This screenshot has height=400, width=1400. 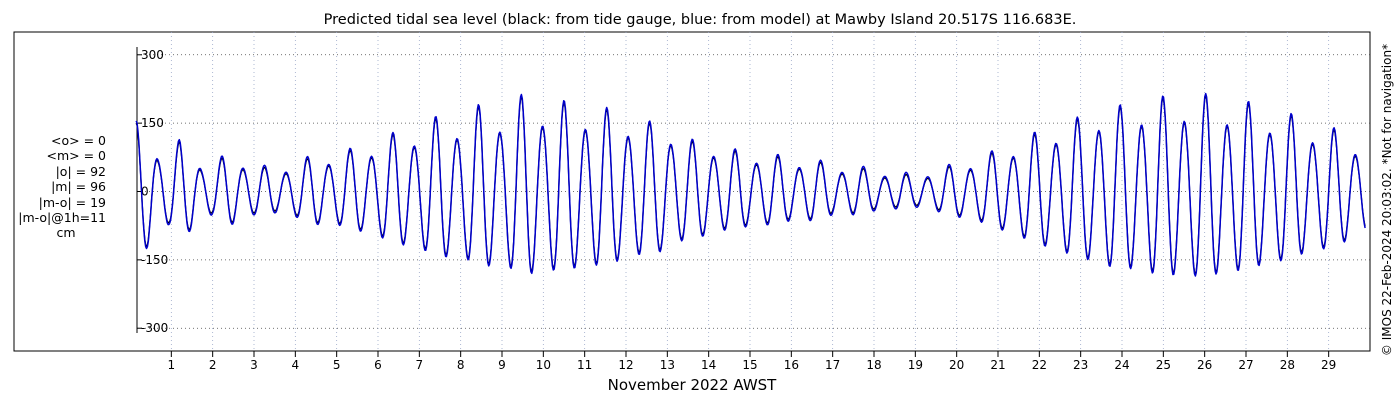 What do you see at coordinates (502, 365) in the screenshot?
I see `x-tick-label: 9` at bounding box center [502, 365].